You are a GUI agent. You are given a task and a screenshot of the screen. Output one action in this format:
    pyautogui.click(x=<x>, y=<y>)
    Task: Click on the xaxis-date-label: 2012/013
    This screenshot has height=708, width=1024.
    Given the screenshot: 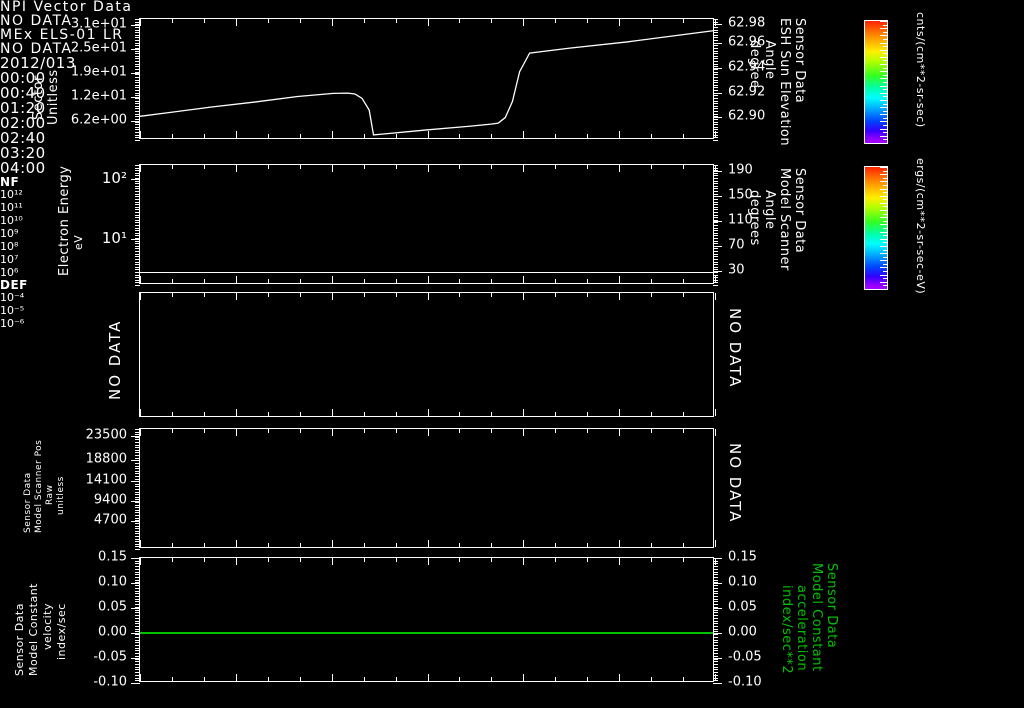 What is the action you would take?
    pyautogui.click(x=38, y=63)
    